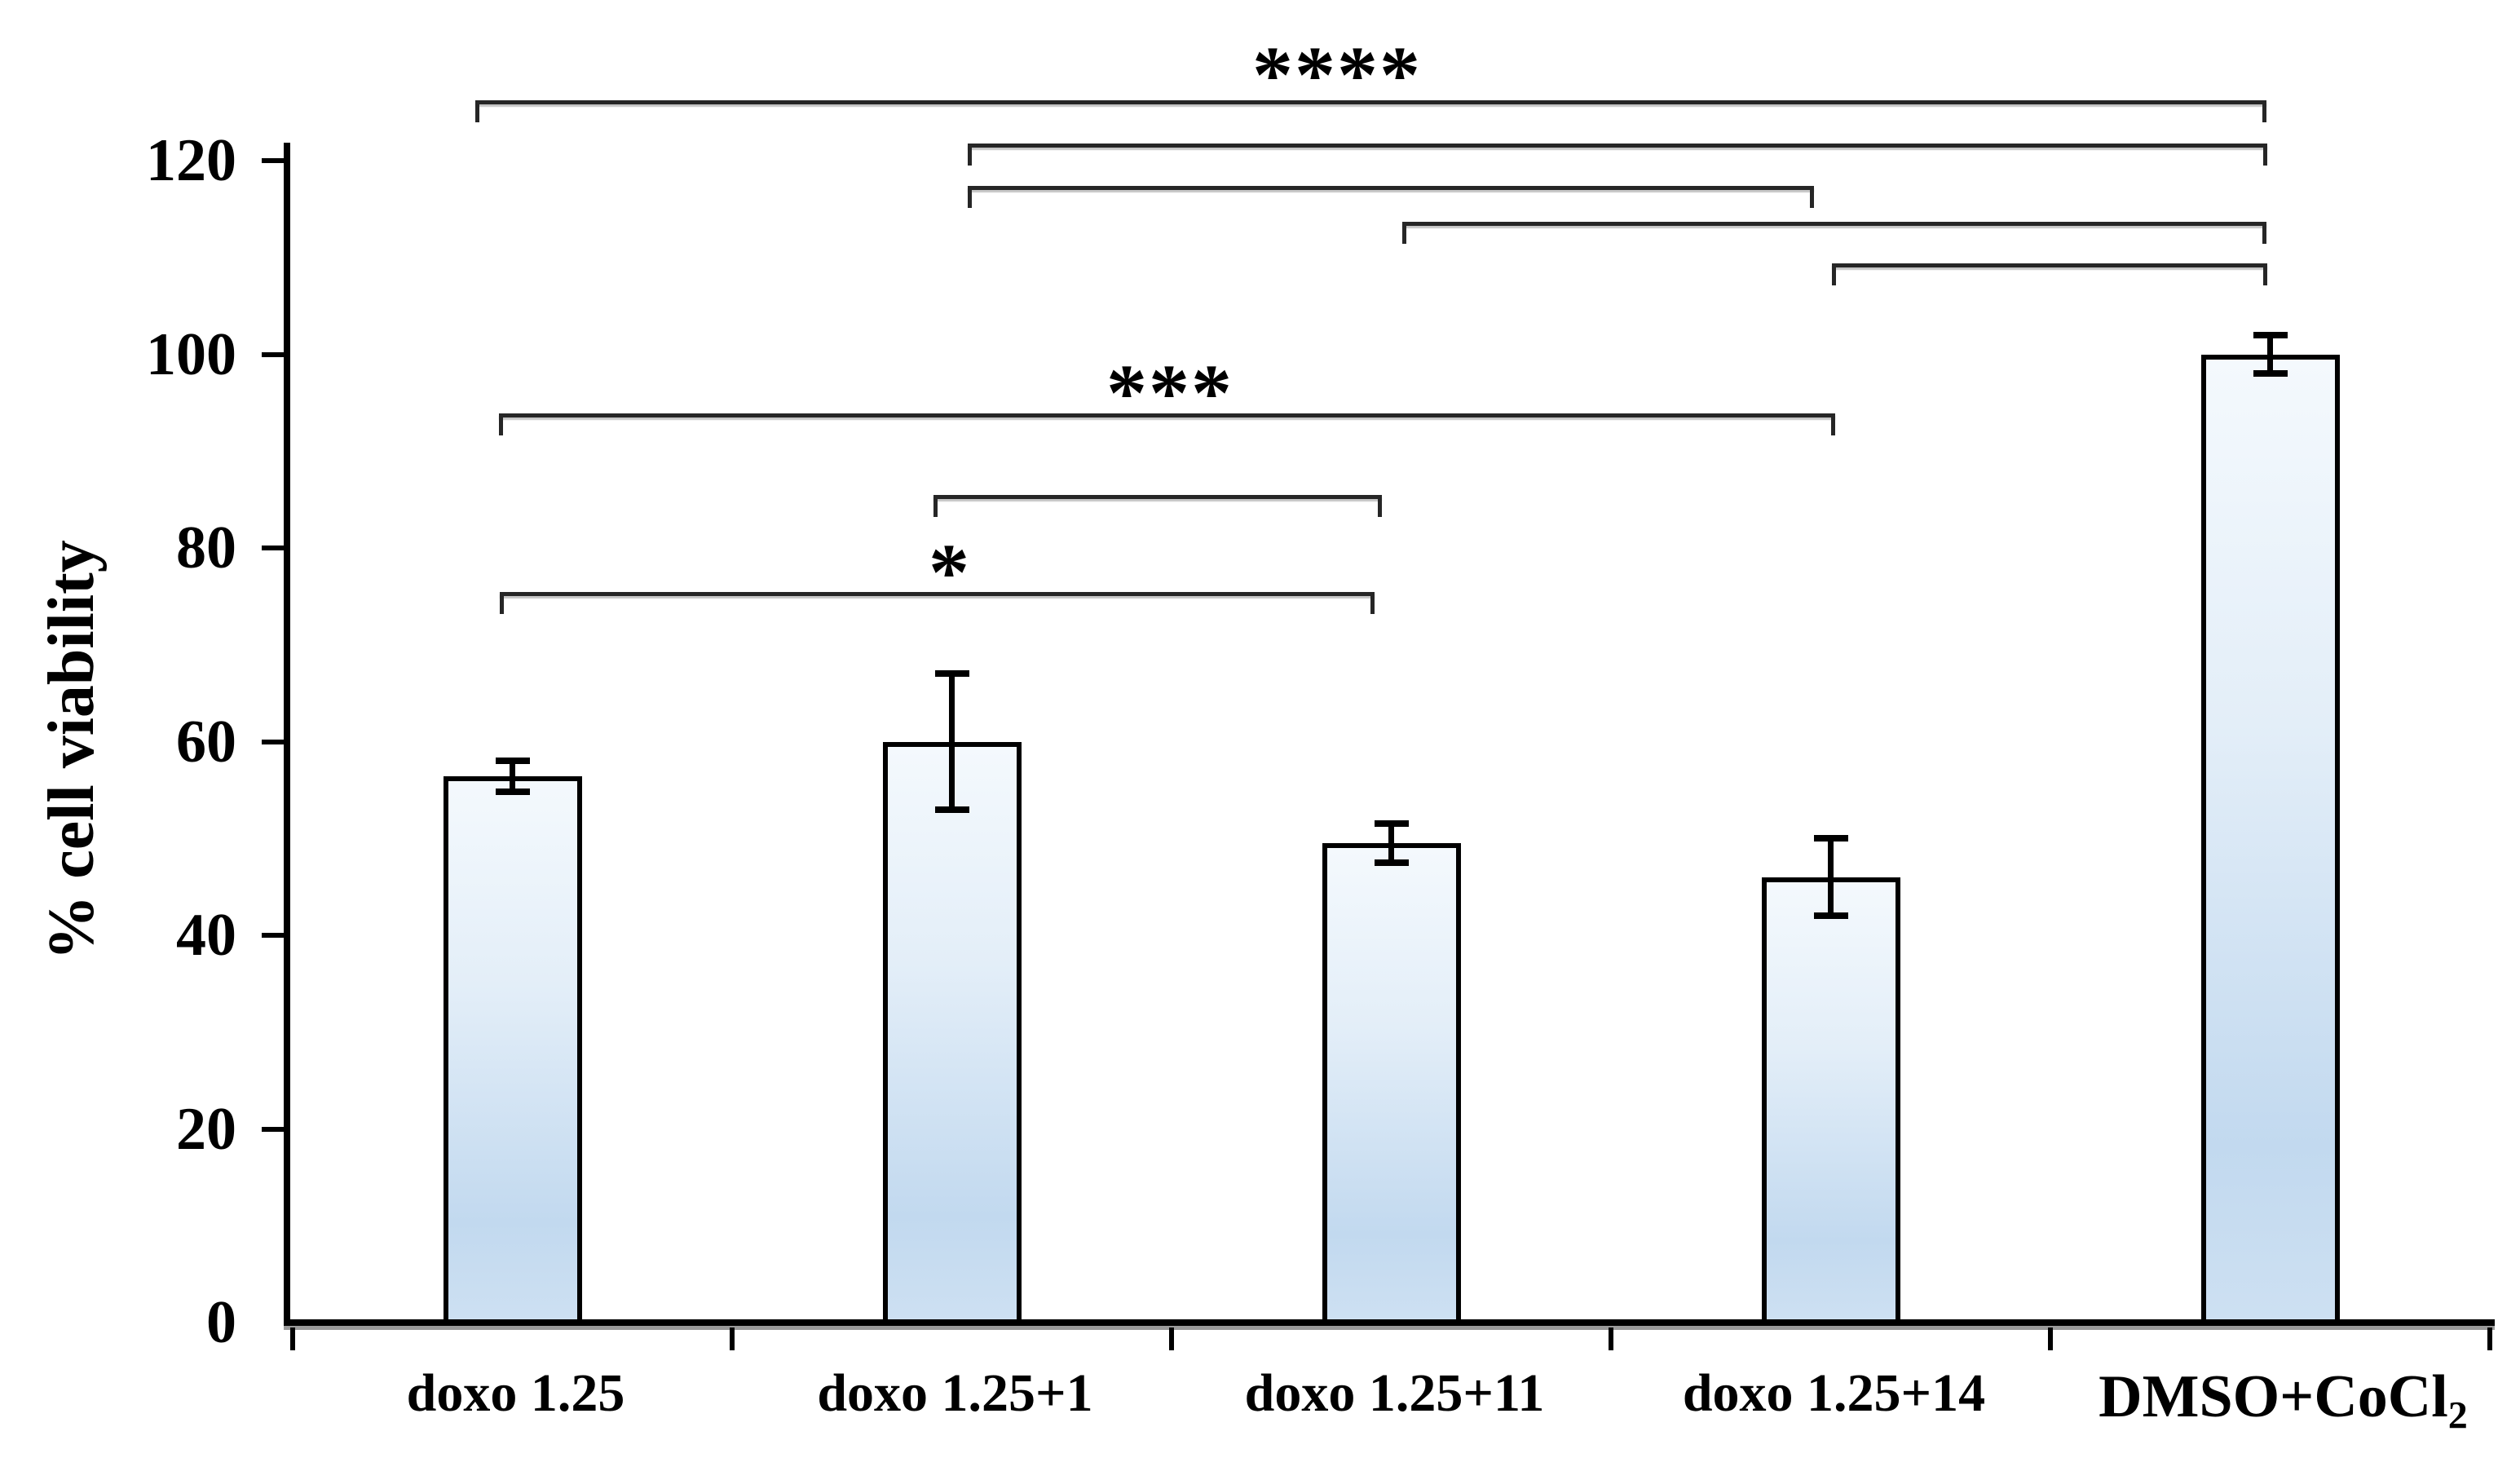 This screenshot has height=1471, width=2520. Describe the element at coordinates (191, 160) in the screenshot. I see `y-tick-label: 120` at that location.